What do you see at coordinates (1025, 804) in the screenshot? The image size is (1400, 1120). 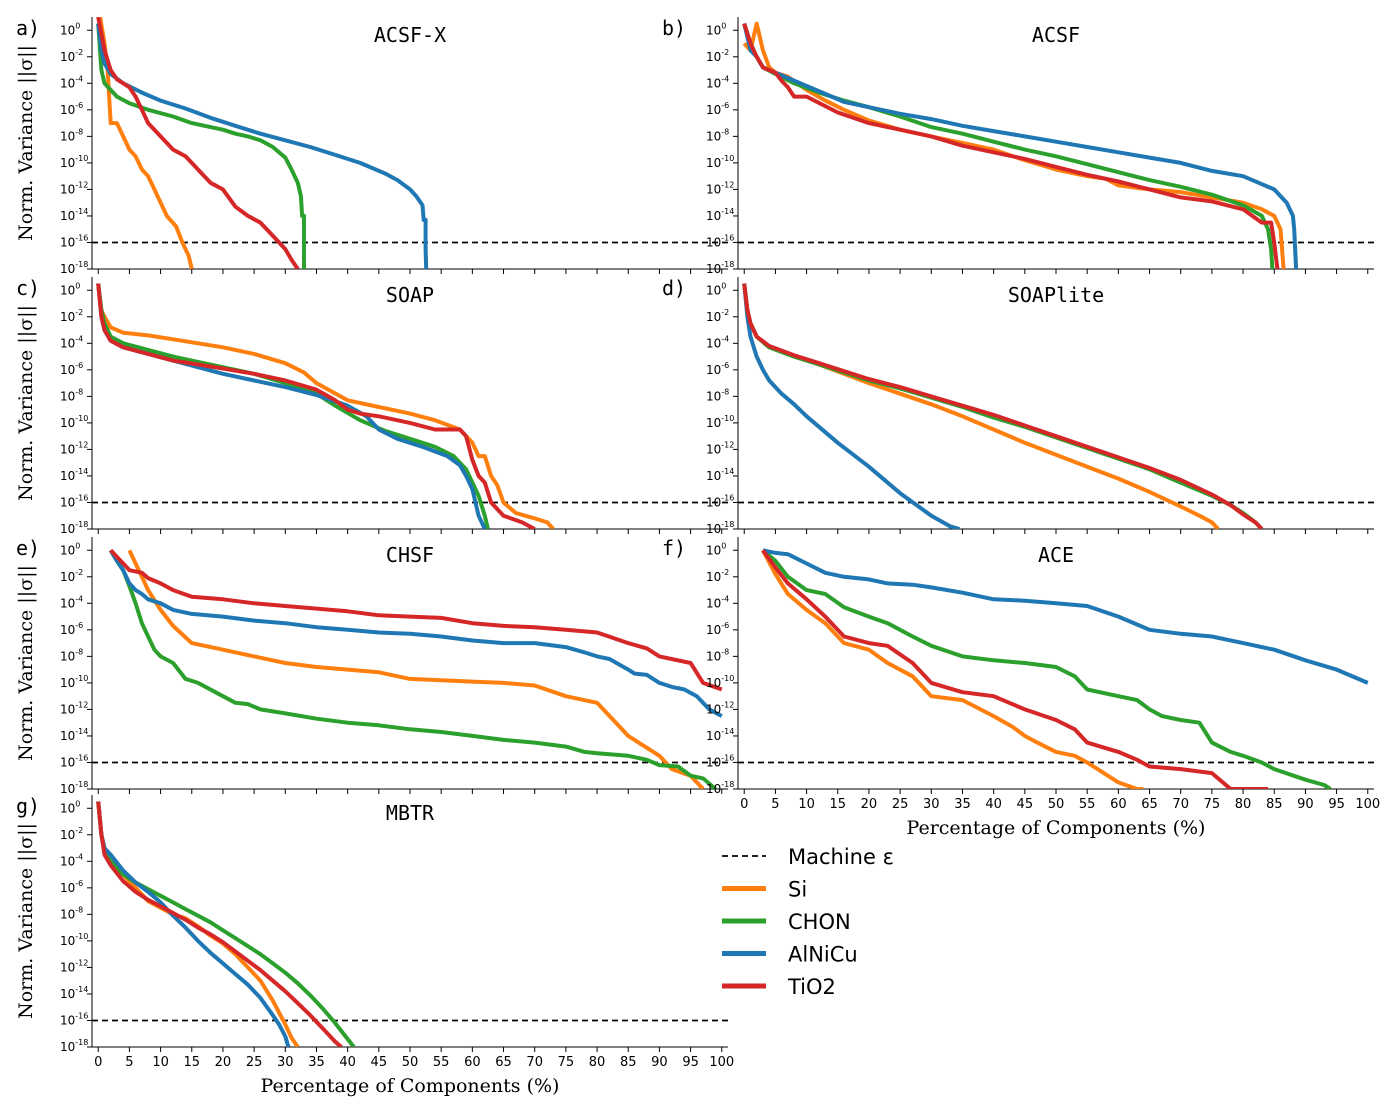 I see `x-tick-label: 45` at bounding box center [1025, 804].